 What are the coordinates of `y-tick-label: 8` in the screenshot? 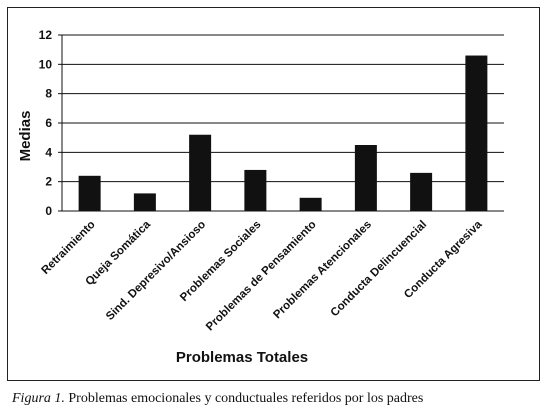 It's located at (48, 94).